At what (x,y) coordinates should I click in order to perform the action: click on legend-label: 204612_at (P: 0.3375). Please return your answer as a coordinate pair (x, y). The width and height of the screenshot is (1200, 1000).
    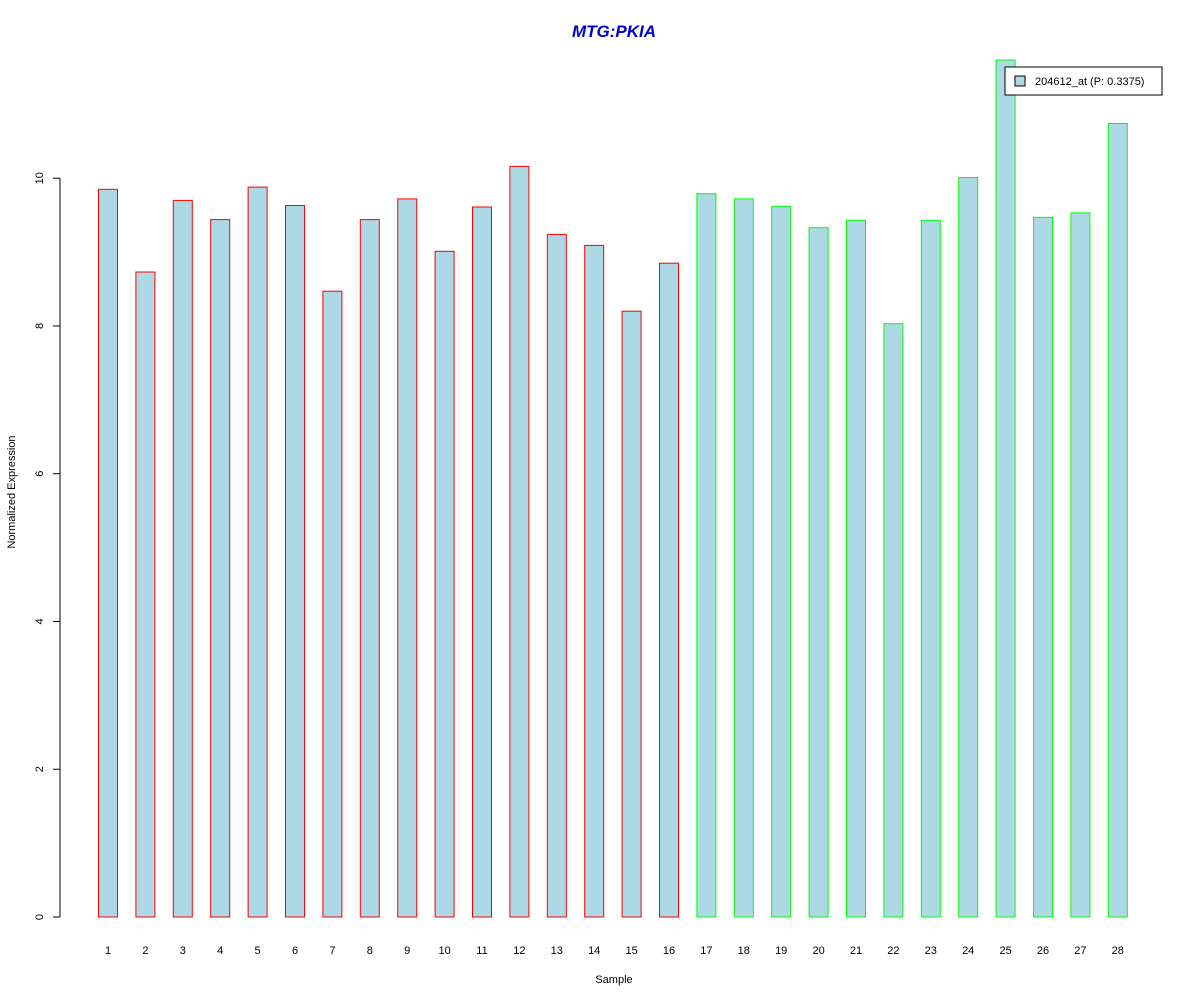
    Looking at the image, I should click on (1089, 82).